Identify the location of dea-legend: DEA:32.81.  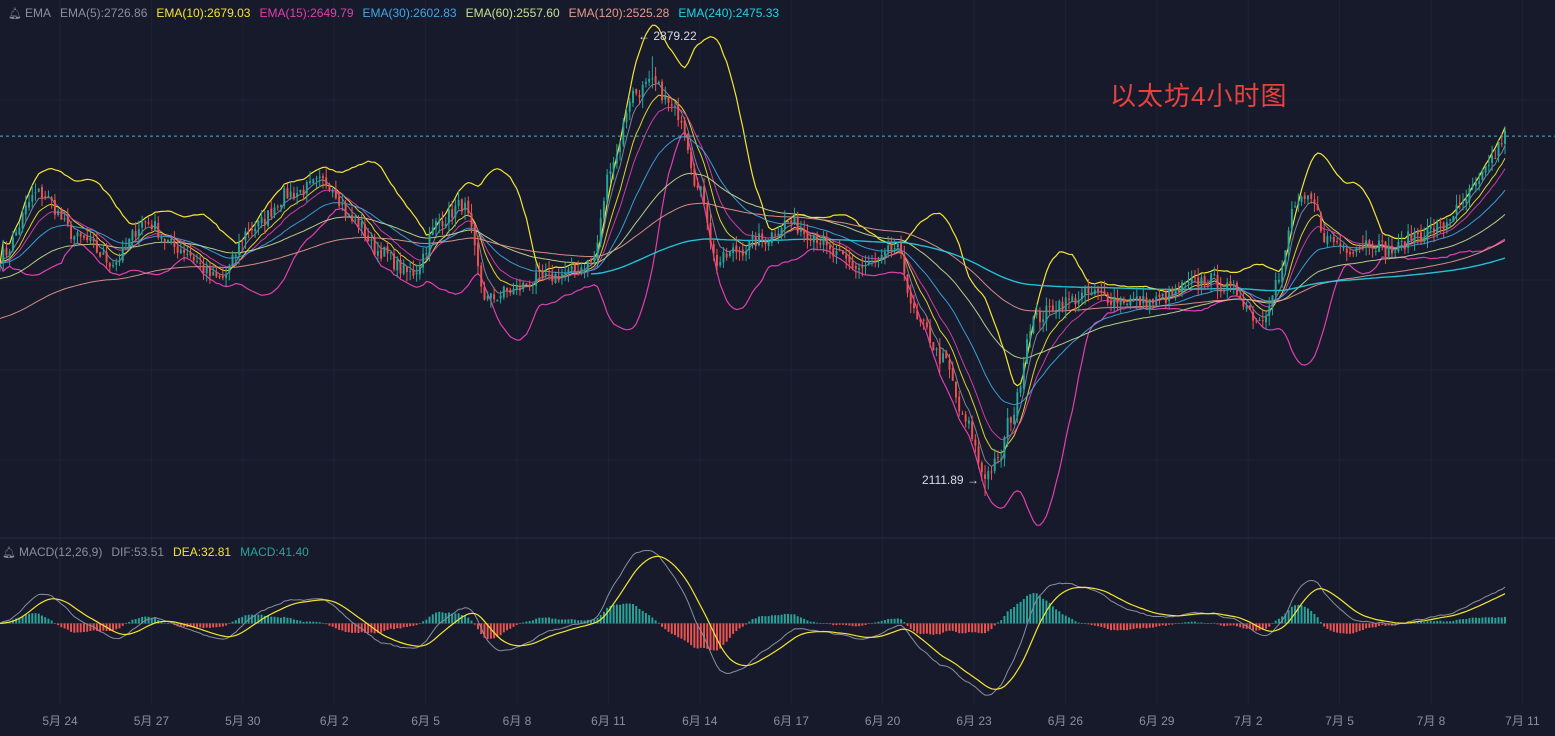
(202, 552).